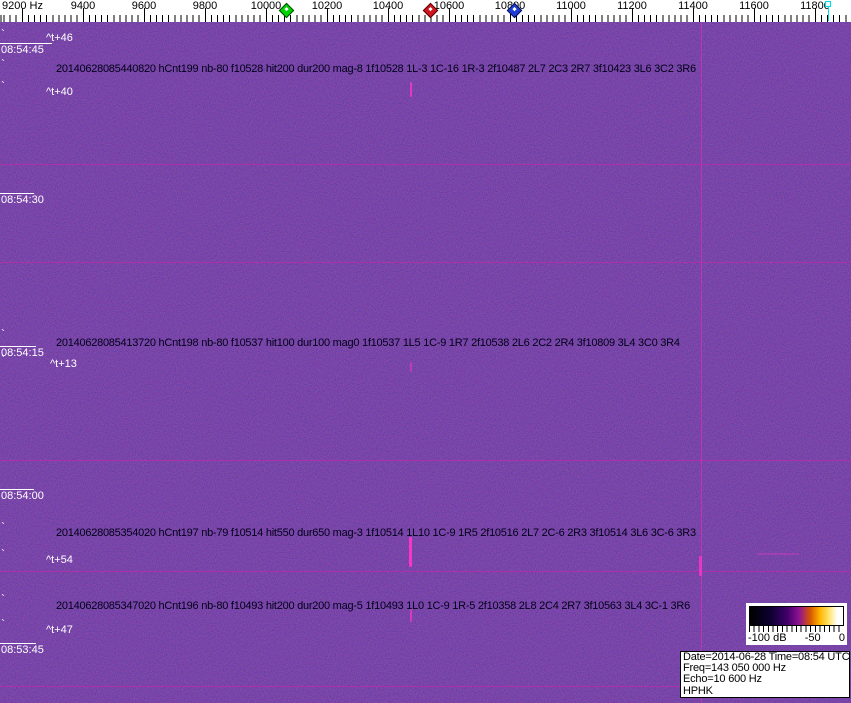 The width and height of the screenshot is (851, 703). What do you see at coordinates (266, 6) in the screenshot?
I see `ruler-tick-label: 10000` at bounding box center [266, 6].